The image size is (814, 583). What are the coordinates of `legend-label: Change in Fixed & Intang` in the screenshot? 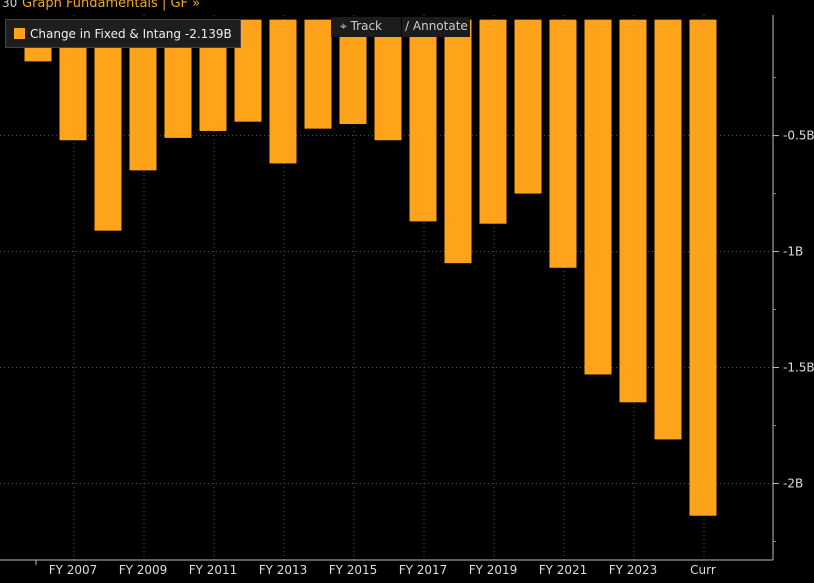 It's located at (106, 34).